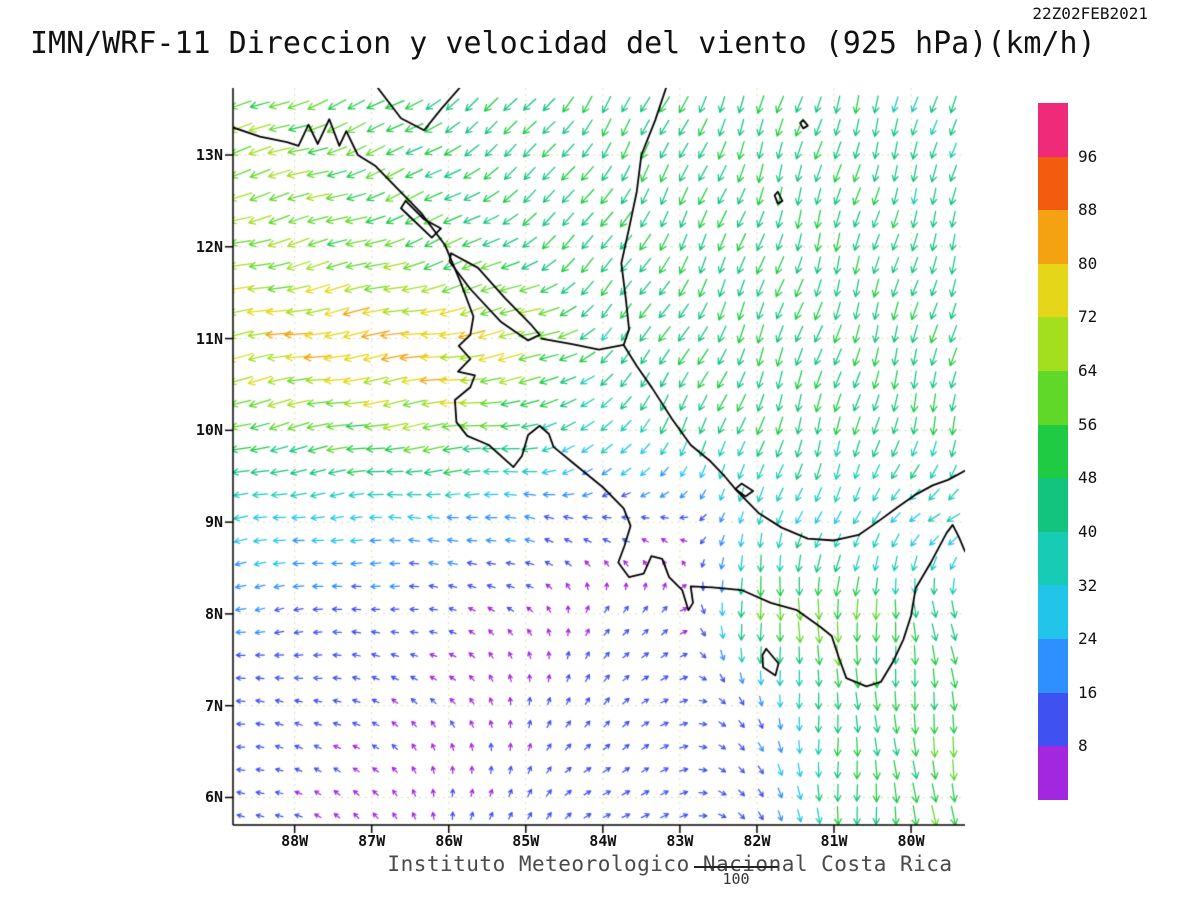 The height and width of the screenshot is (900, 1200). What do you see at coordinates (1088, 585) in the screenshot?
I see `colorbar-tick-label: 32` at bounding box center [1088, 585].